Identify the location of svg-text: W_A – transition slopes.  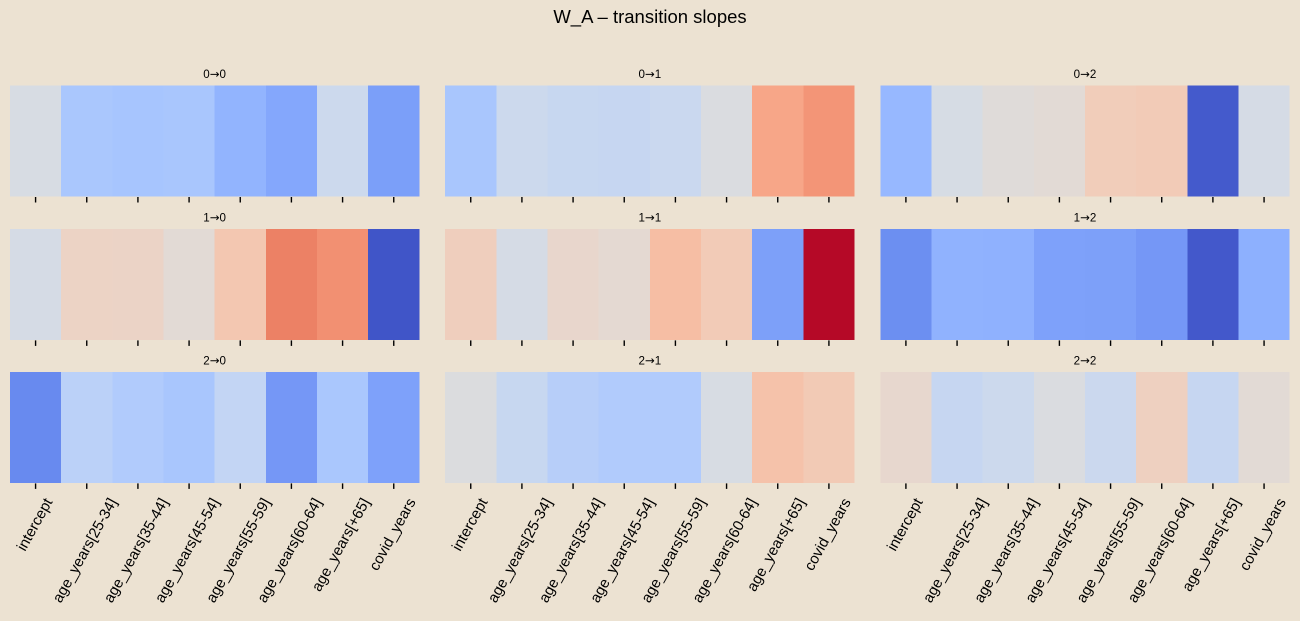
(649, 17).